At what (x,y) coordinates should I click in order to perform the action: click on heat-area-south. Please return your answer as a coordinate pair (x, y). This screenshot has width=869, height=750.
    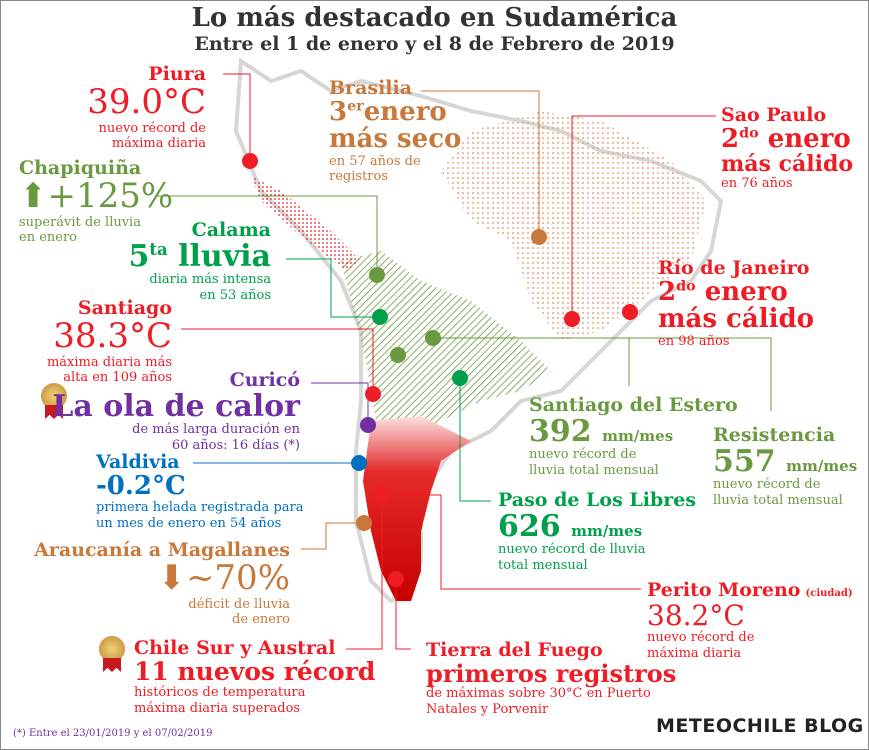
    Looking at the image, I should click on (417, 508).